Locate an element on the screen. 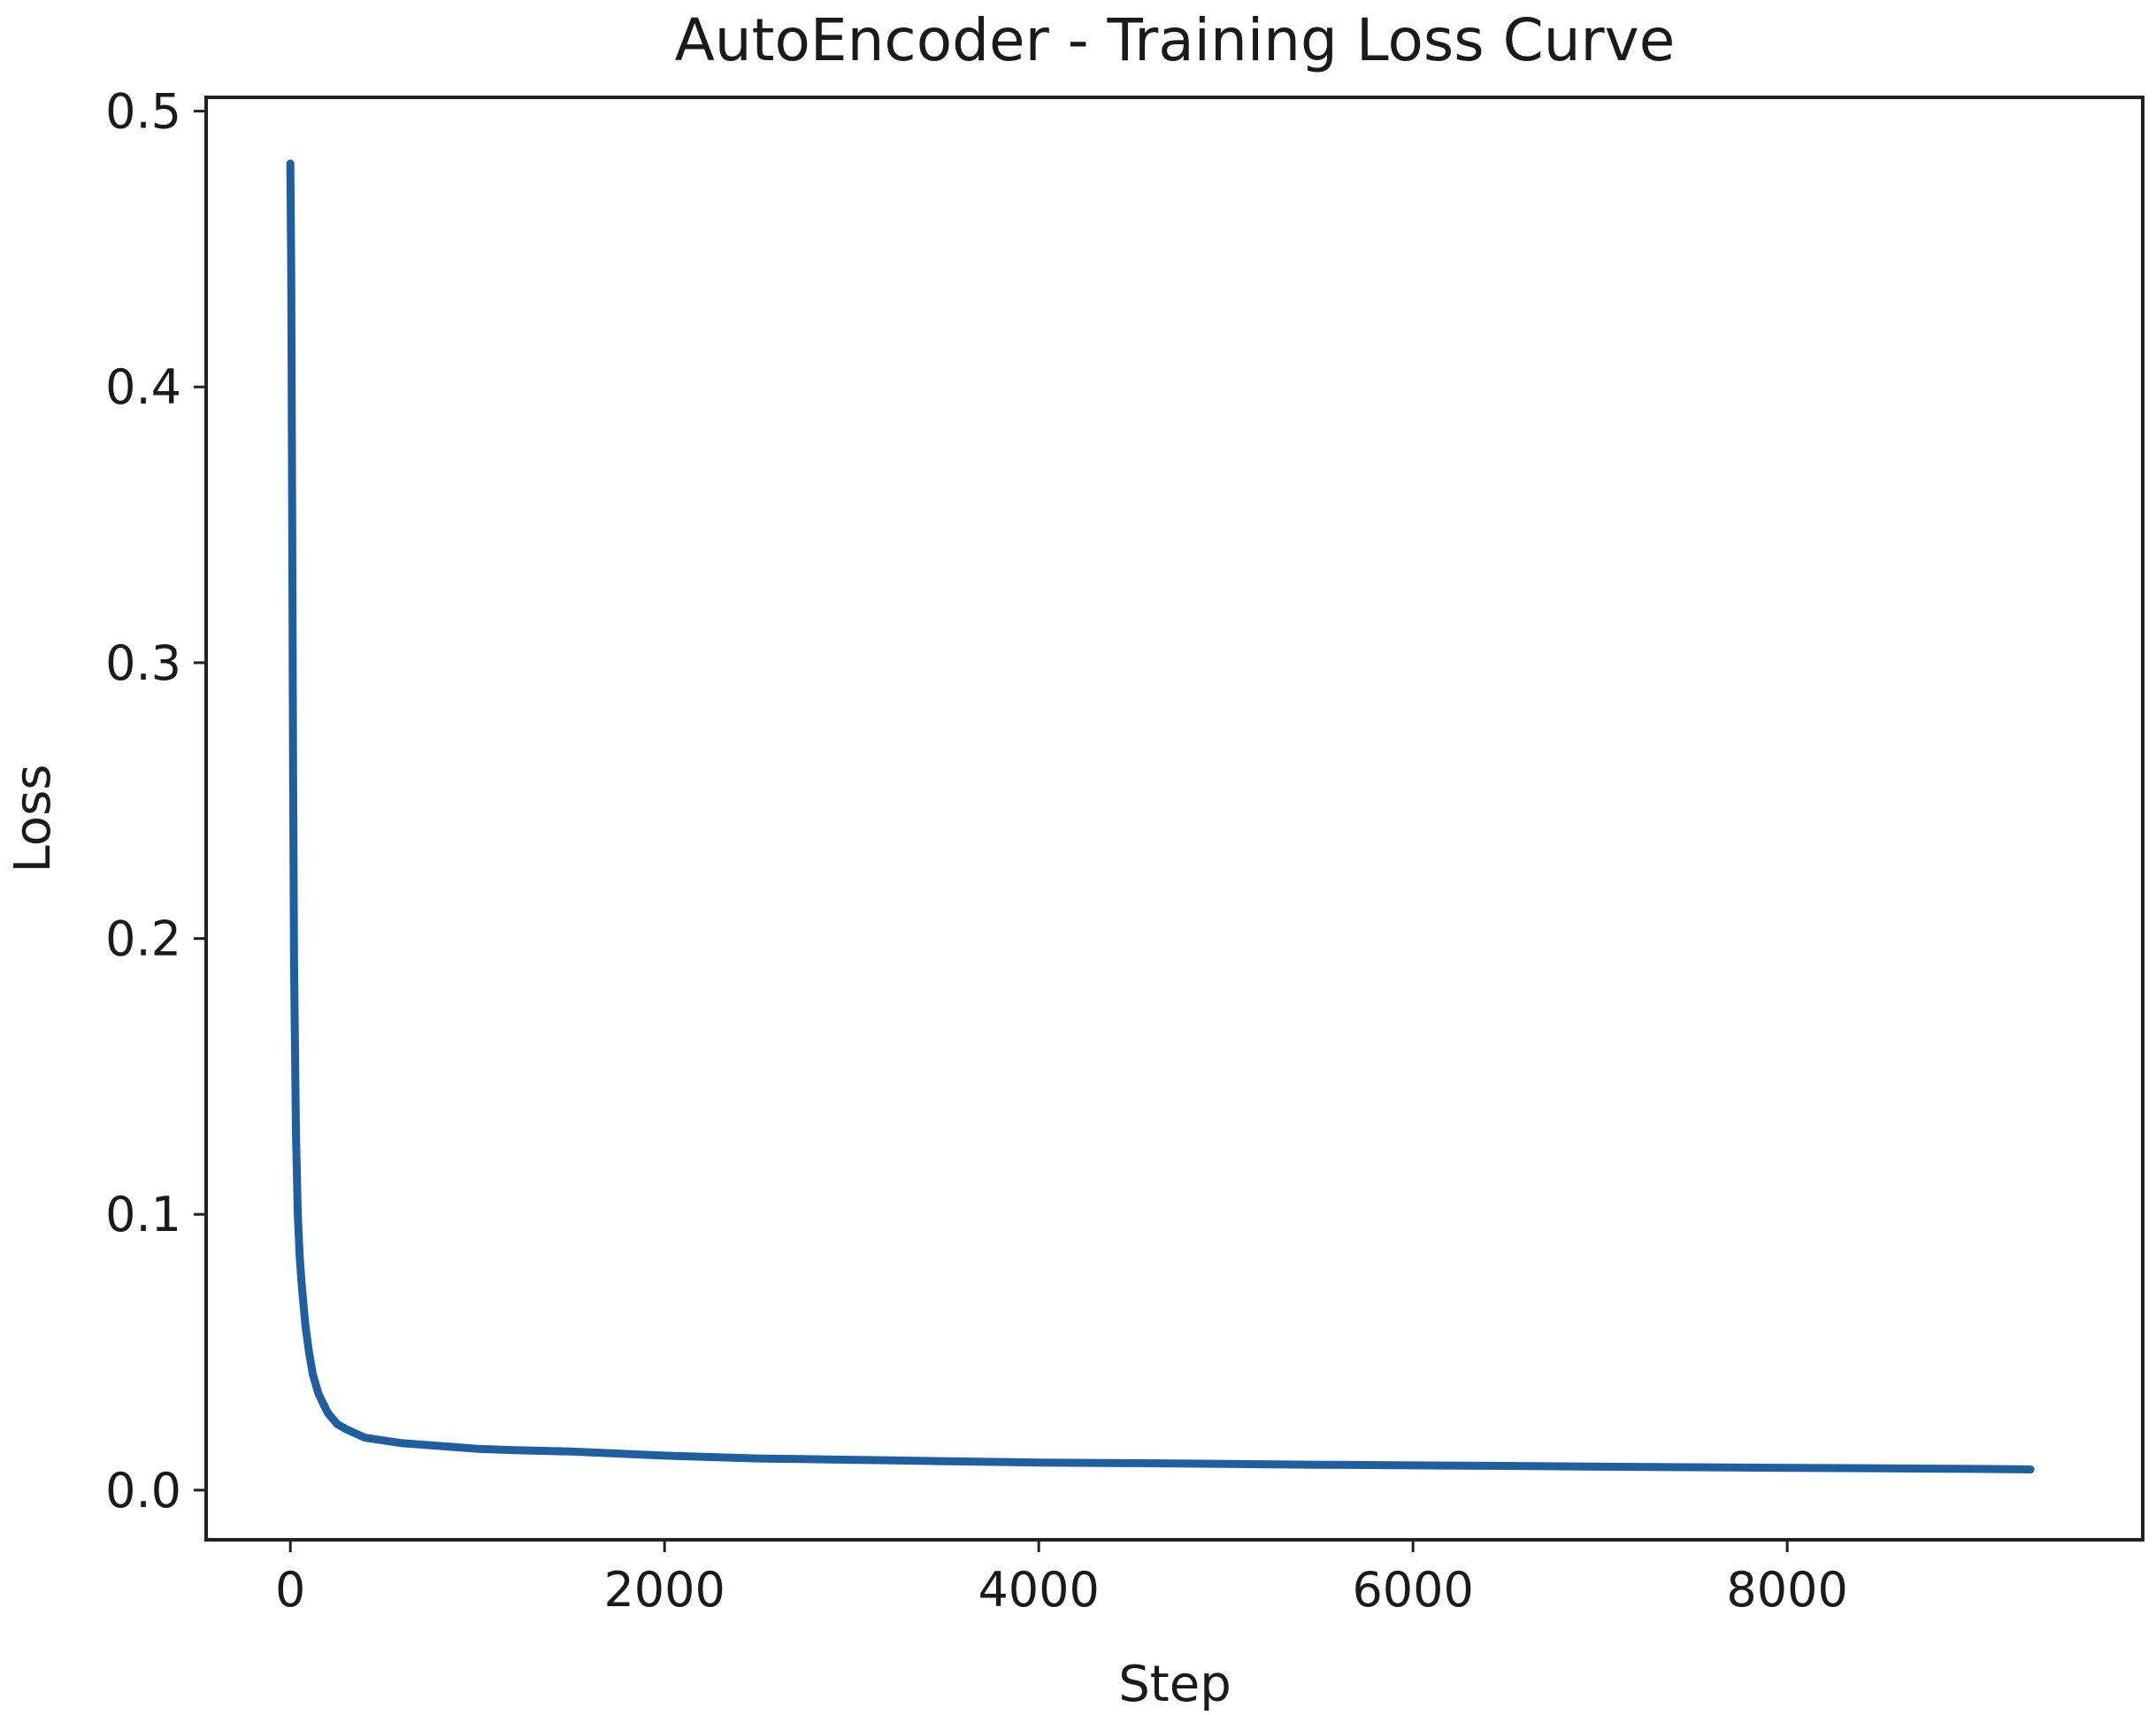 The image size is (2156, 1715). y-tick-label: 0.4 is located at coordinates (143, 387).